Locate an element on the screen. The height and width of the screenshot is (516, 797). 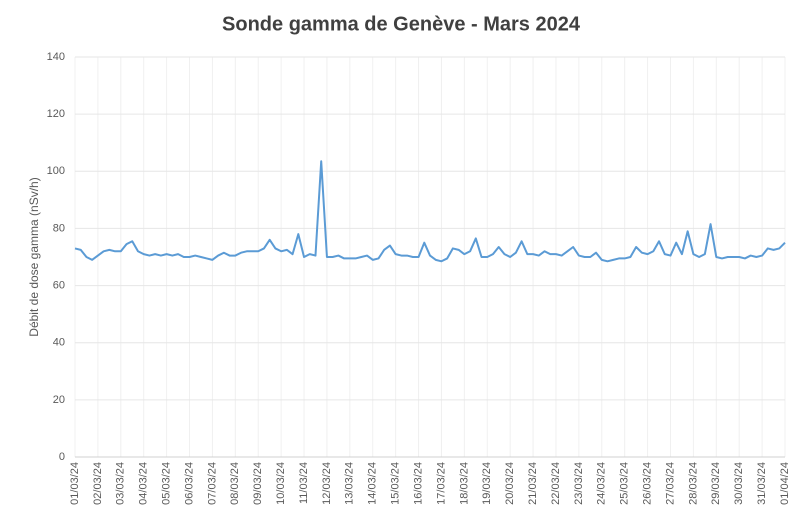
x-tick-label: 29/03/24 is located at coordinates (716, 483).